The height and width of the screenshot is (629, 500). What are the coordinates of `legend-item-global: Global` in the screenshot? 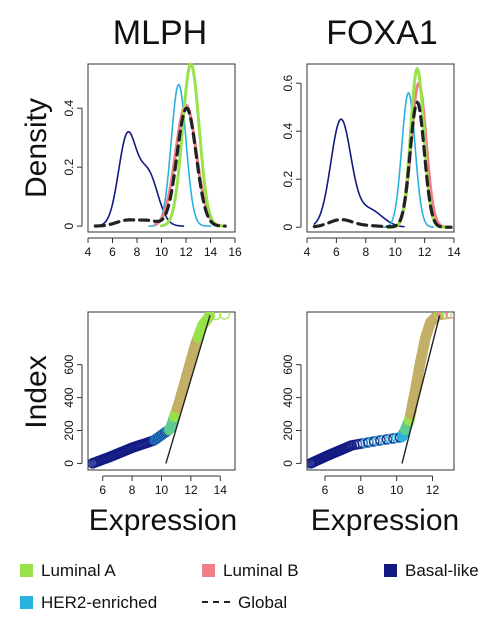 It's located at (244, 603).